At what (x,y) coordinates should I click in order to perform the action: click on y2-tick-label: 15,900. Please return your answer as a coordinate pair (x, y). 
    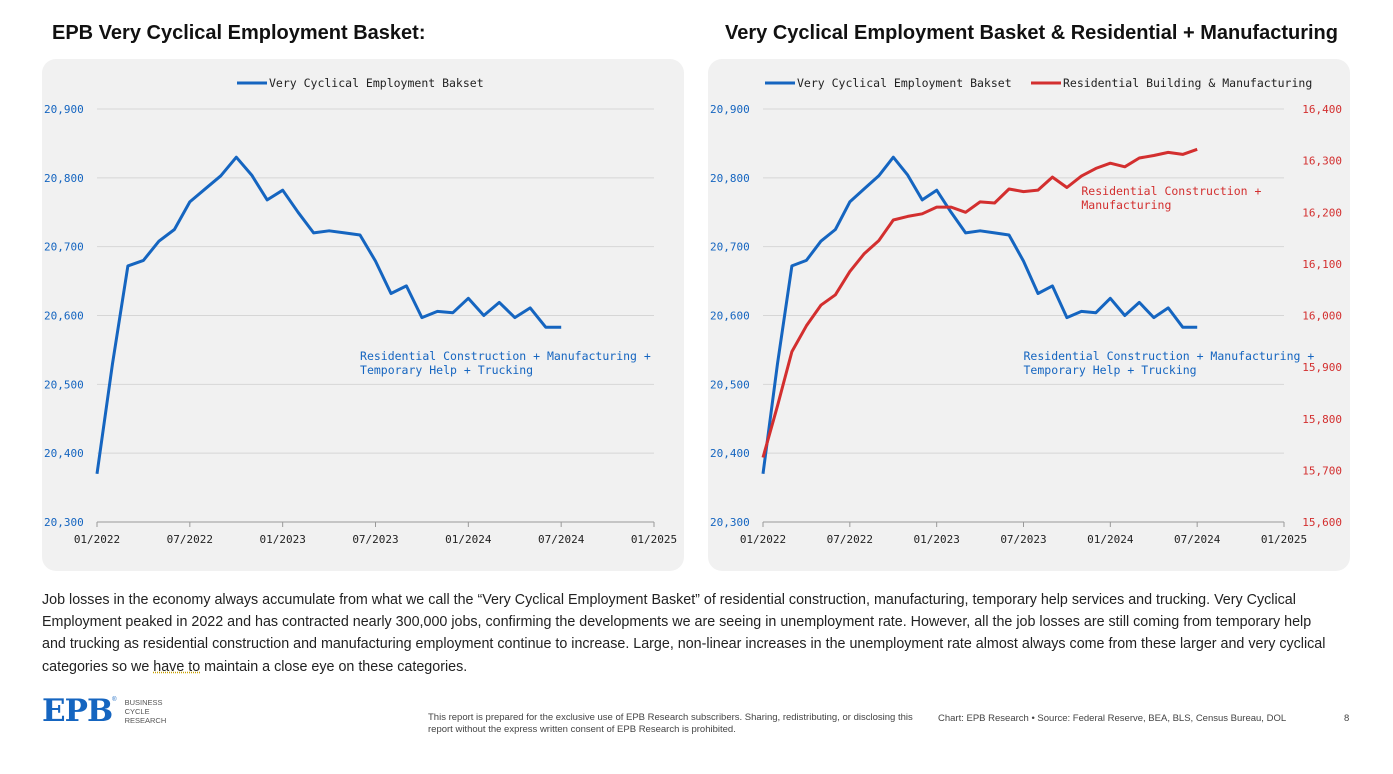
    Looking at the image, I should click on (1322, 367).